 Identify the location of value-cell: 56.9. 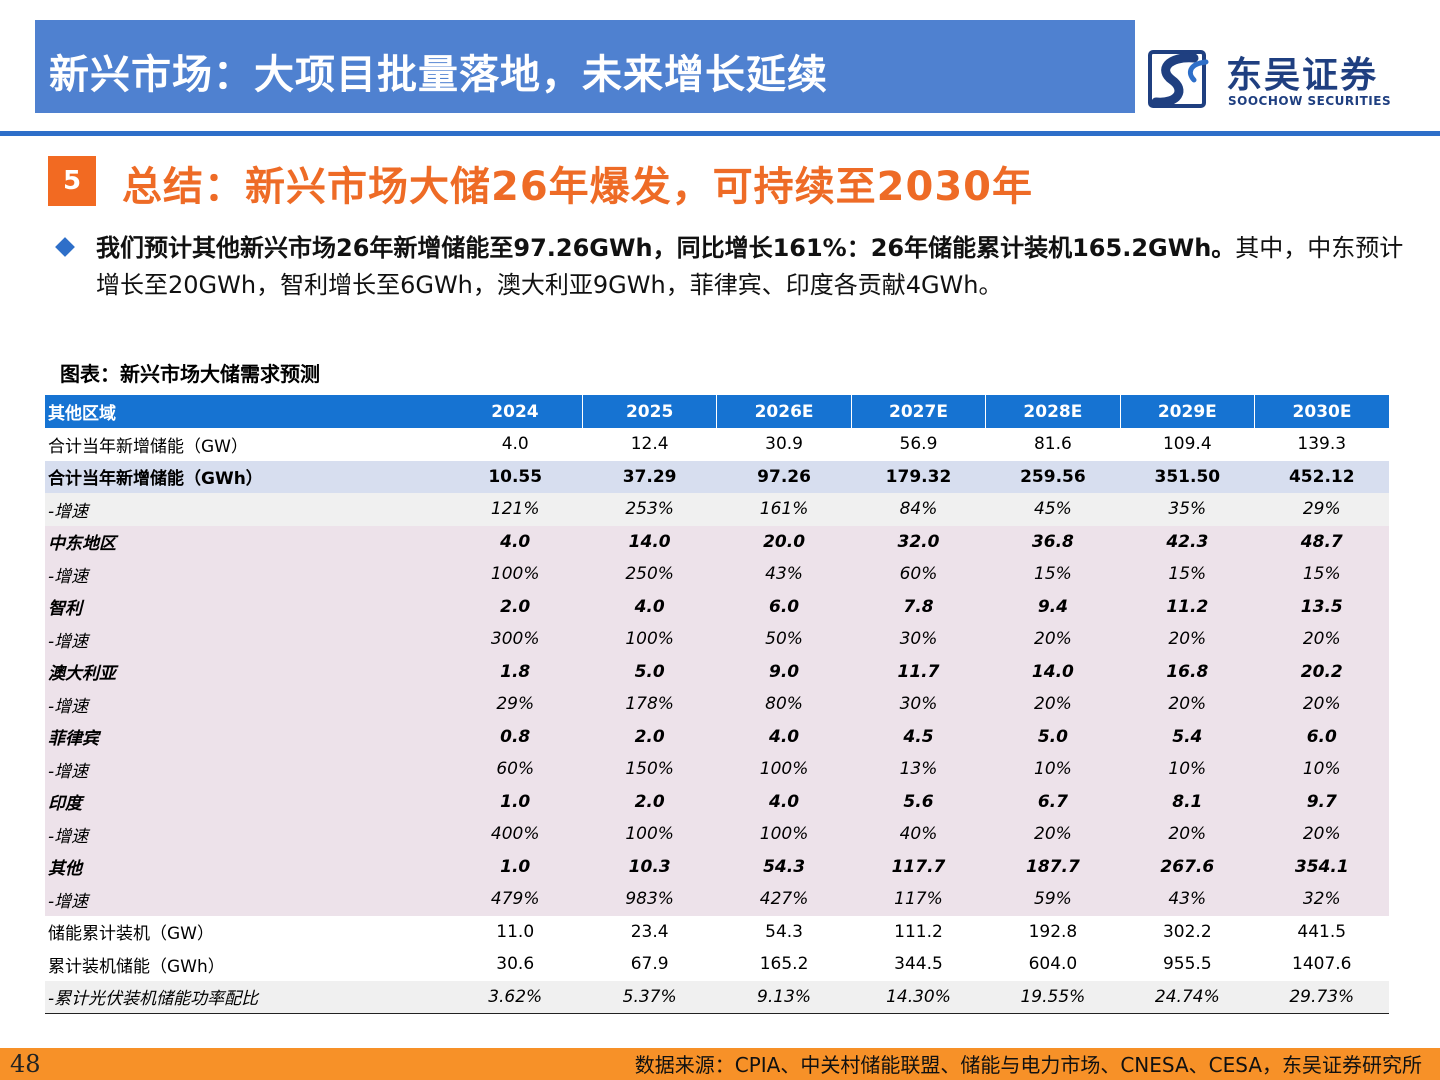
(918, 444).